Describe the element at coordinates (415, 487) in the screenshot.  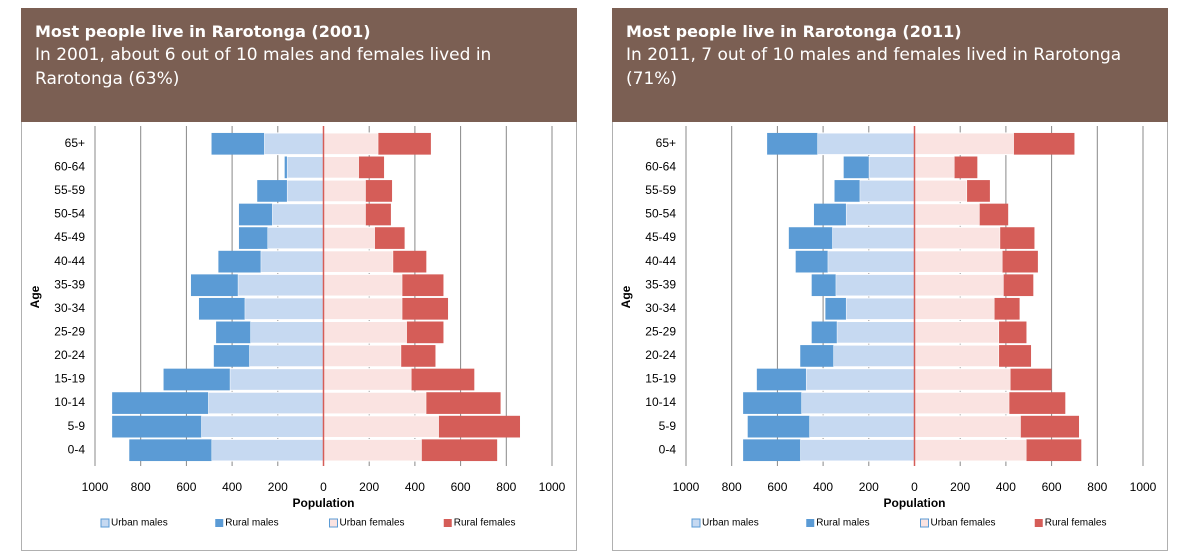
I see `x-tick-label: 400` at that location.